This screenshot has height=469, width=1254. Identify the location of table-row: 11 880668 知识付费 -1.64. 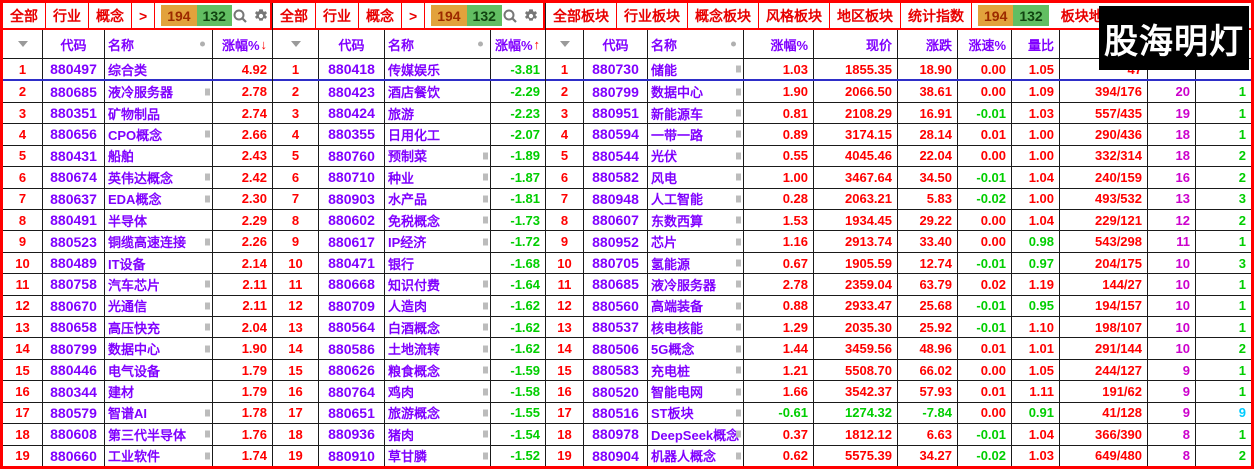
(409, 285).